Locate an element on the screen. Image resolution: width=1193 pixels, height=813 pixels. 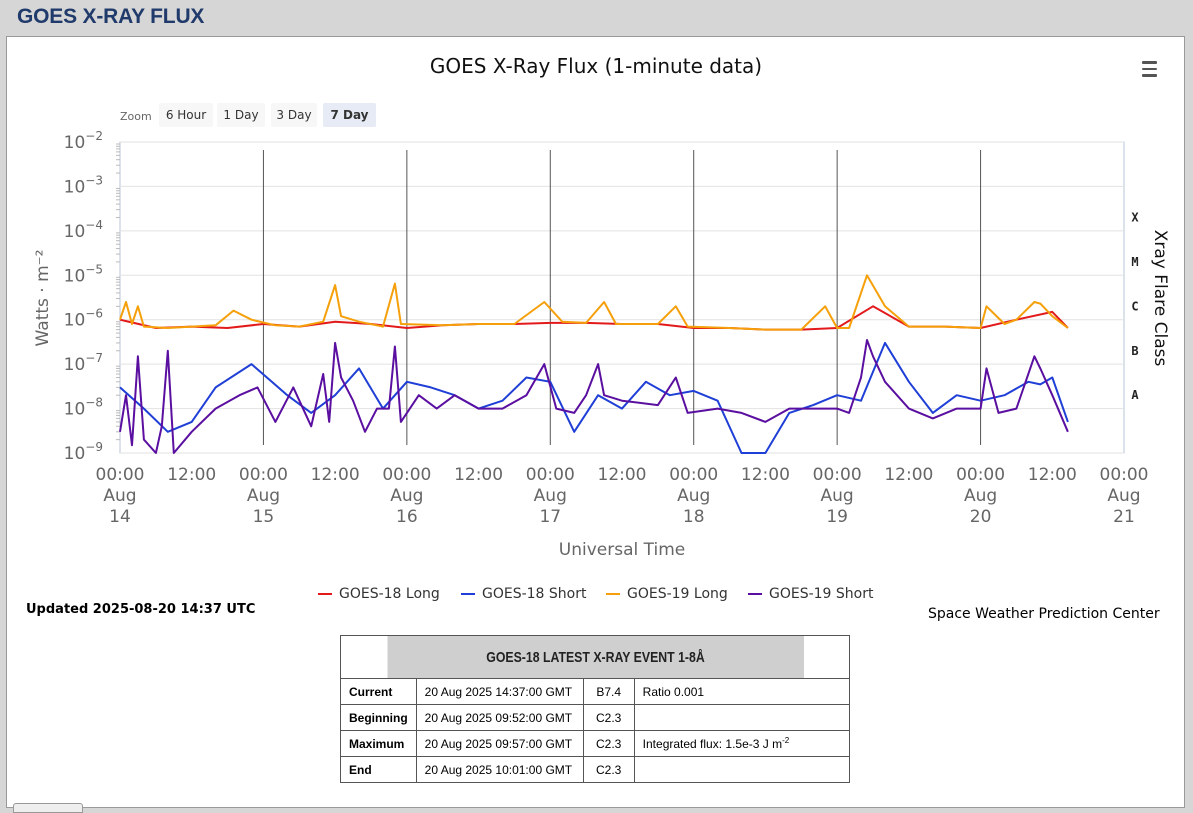
zoom-button-7-day is located at coordinates (349, 115).